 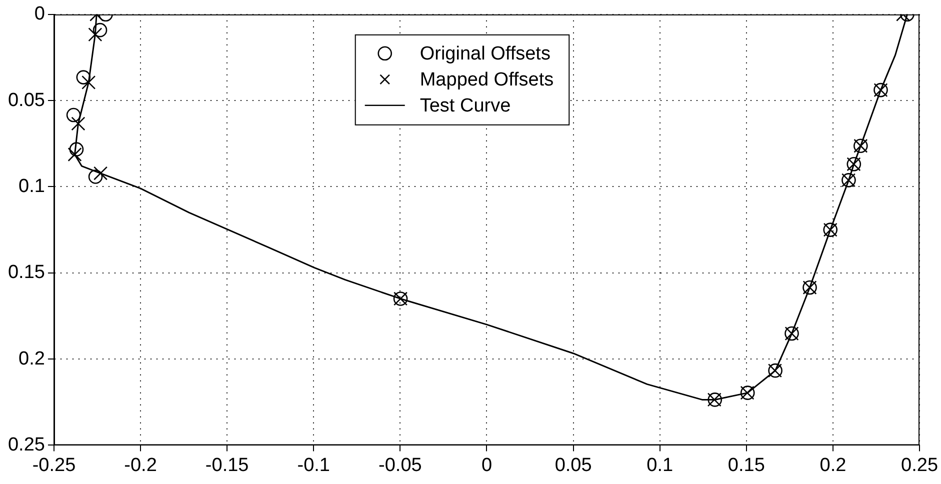 What do you see at coordinates (833, 465) in the screenshot?
I see `x-tick-label: 0.2` at bounding box center [833, 465].